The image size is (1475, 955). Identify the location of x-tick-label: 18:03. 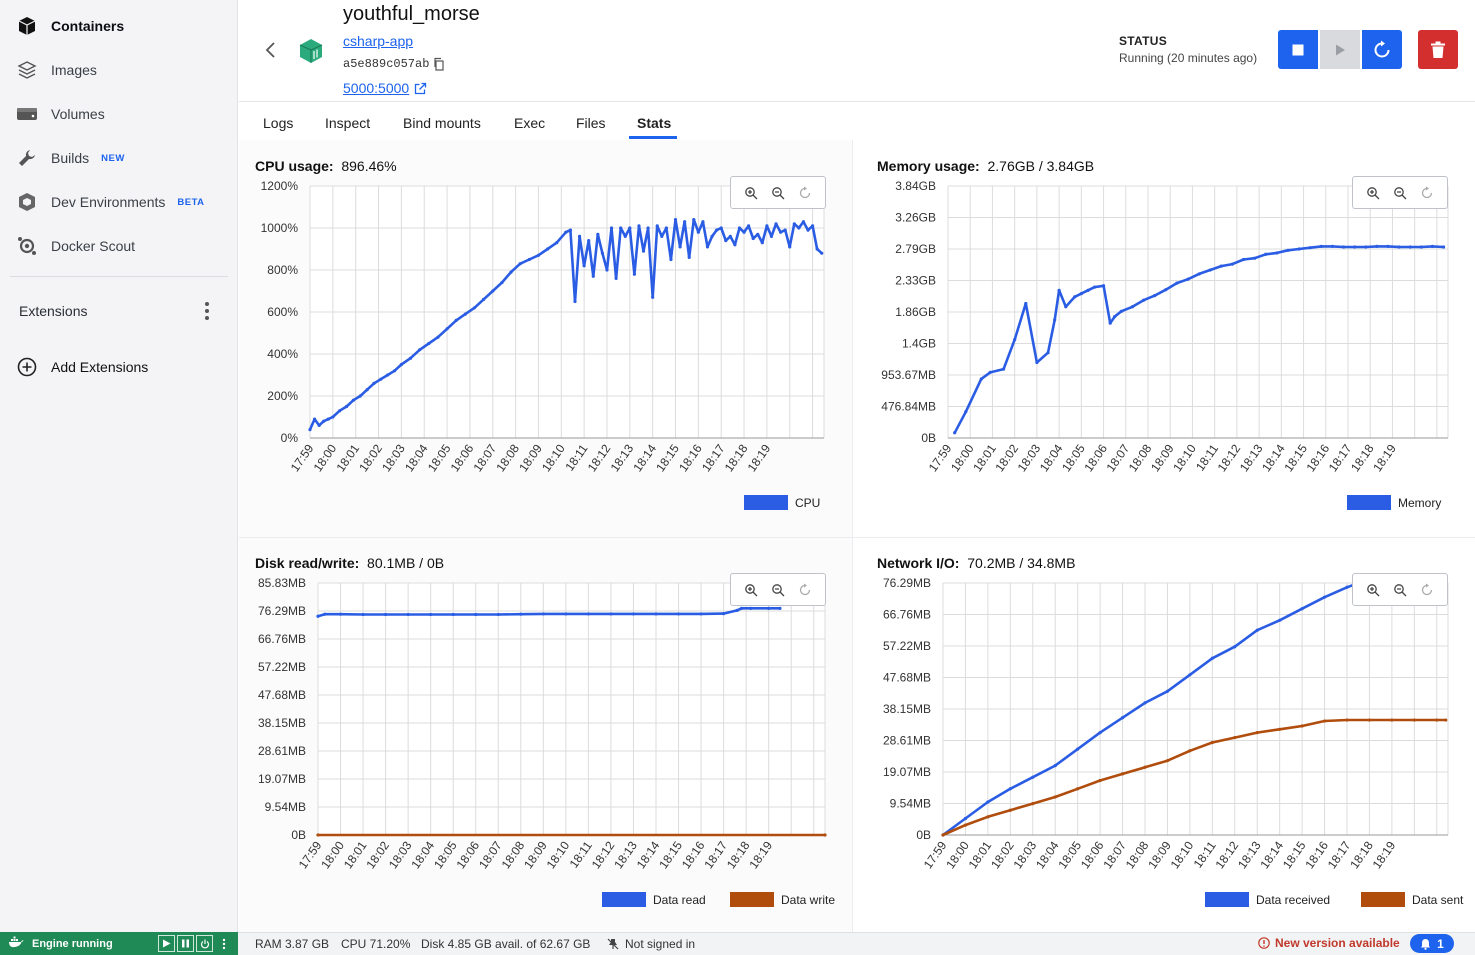
(400, 854).